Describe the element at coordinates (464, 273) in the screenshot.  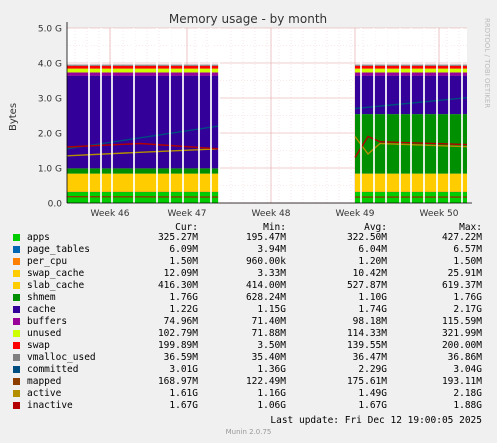
I see `legend-max: 25.91M` at that location.